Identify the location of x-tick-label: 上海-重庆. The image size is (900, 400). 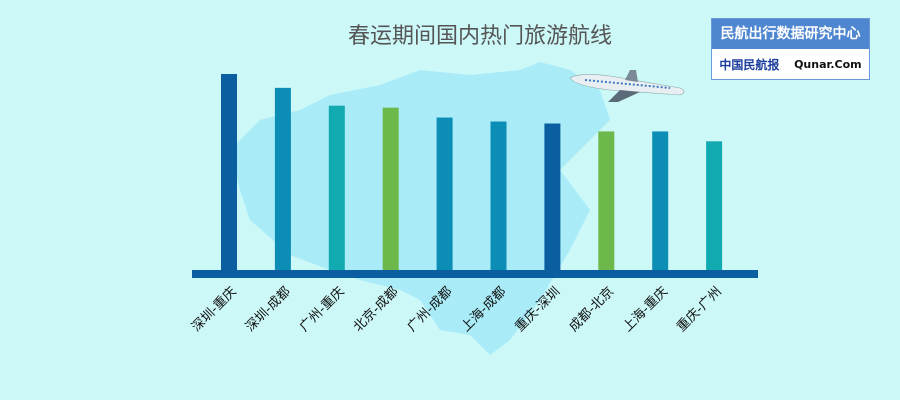
(645, 309).